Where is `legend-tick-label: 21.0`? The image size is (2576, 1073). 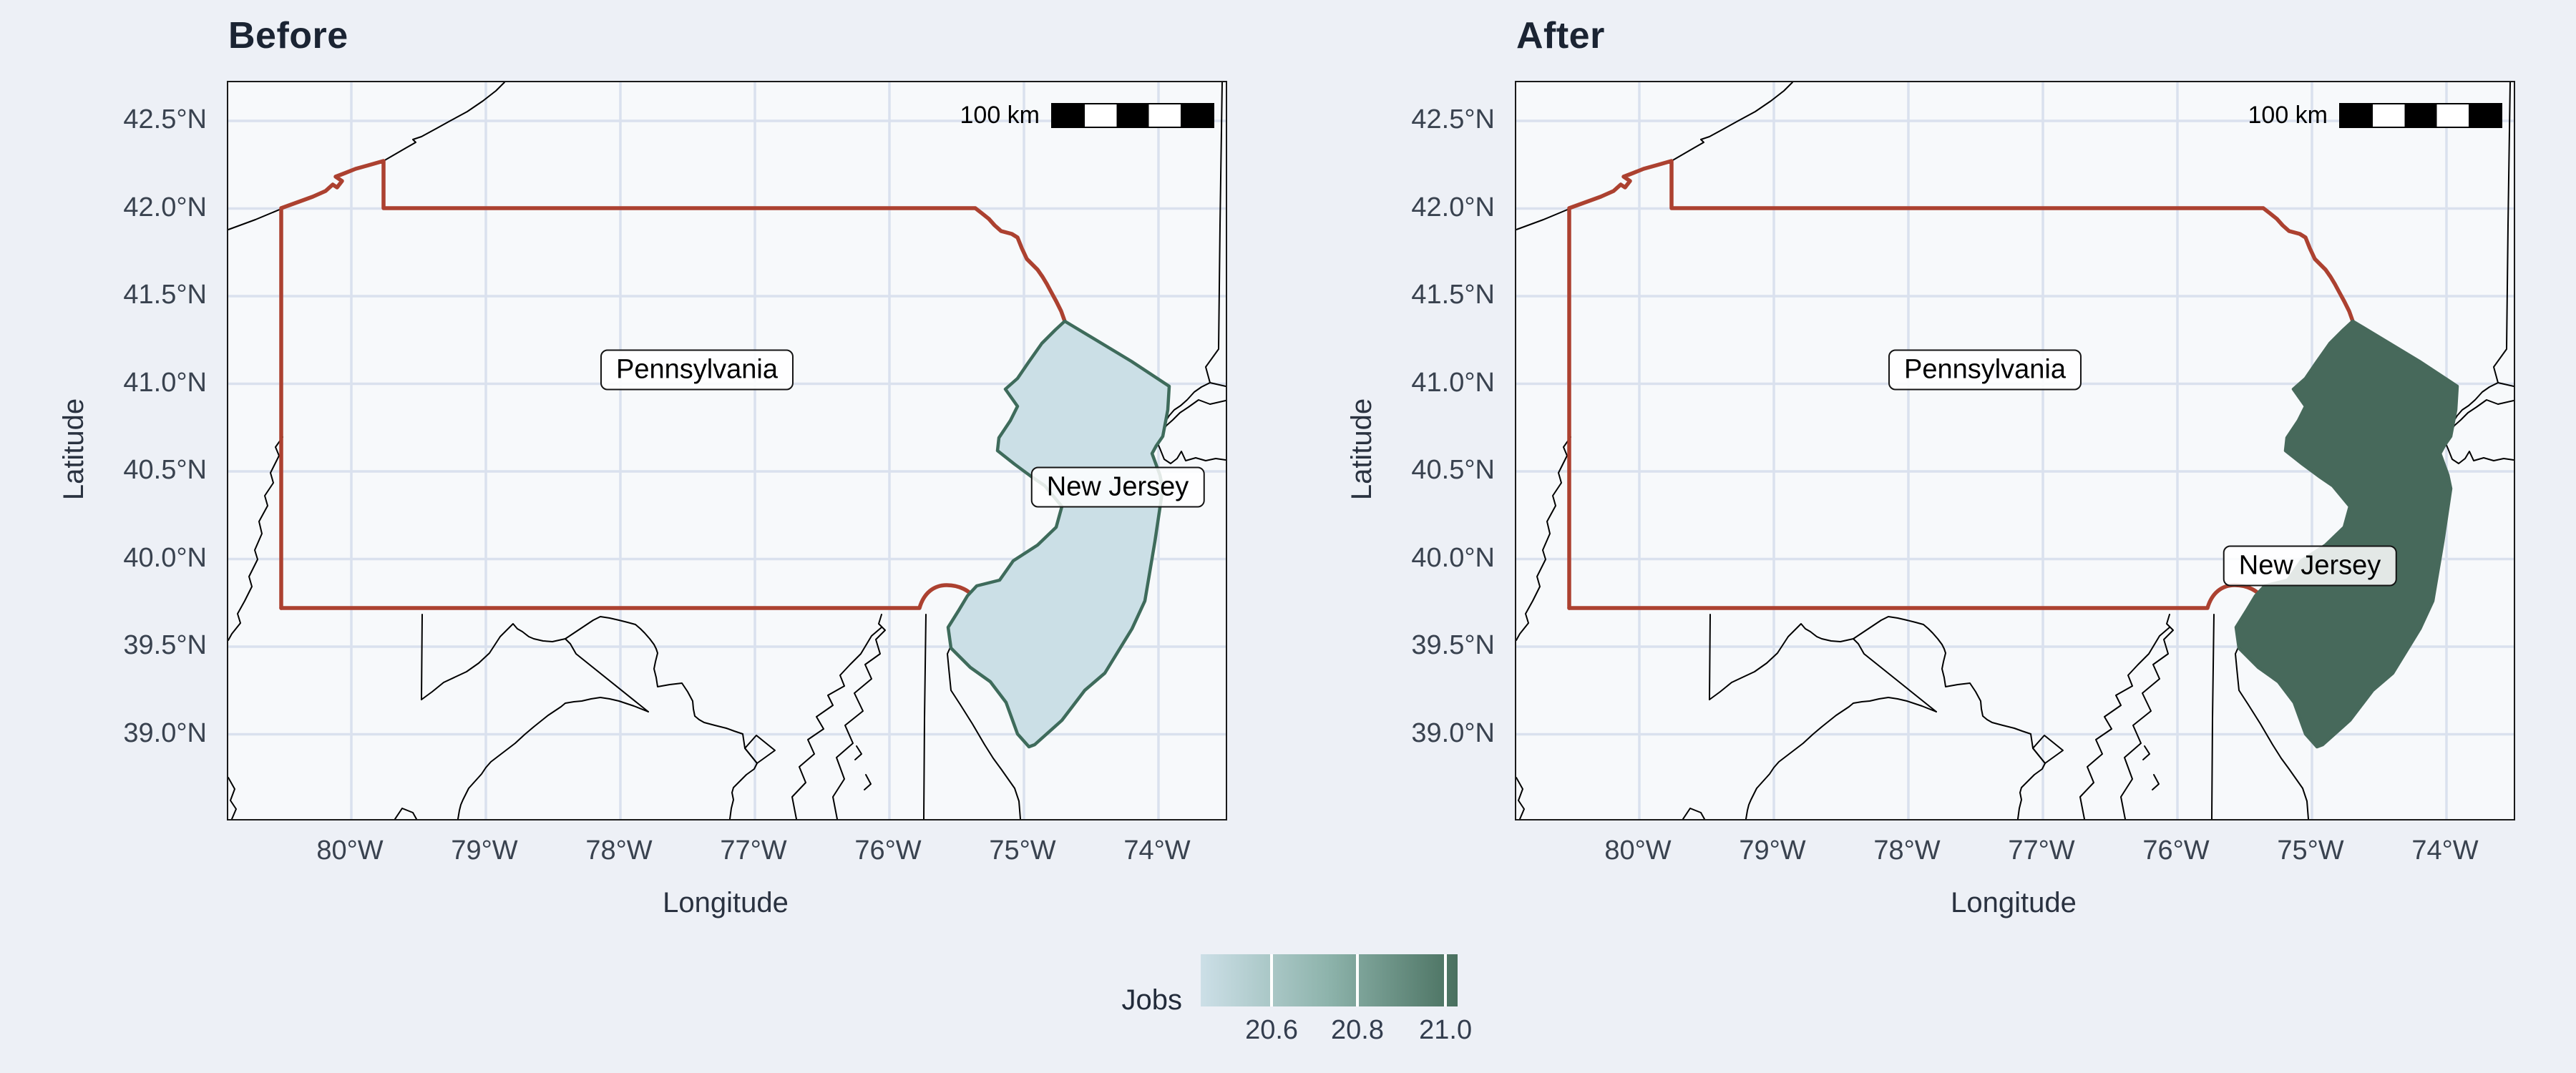
legend-tick-label: 21.0 is located at coordinates (1446, 1030).